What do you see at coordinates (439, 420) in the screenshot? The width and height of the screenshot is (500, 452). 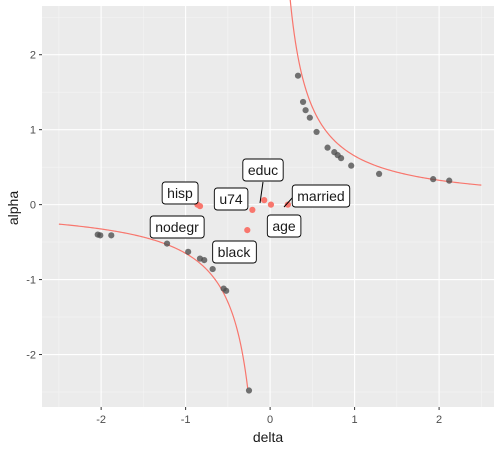 I see `x-tick-label: 2` at bounding box center [439, 420].